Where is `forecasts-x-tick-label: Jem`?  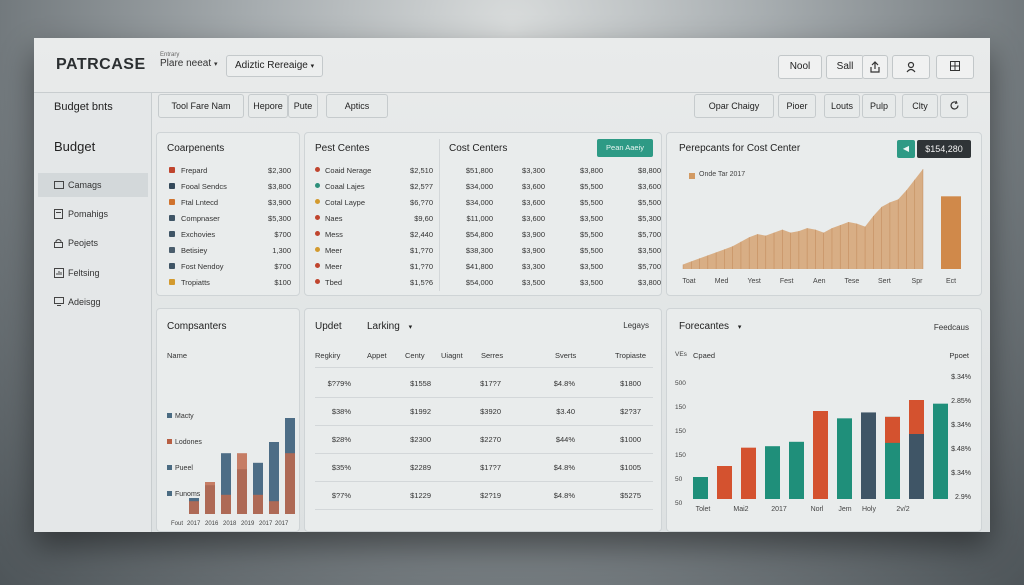 forecasts-x-tick-label: Jem is located at coordinates (844, 509).